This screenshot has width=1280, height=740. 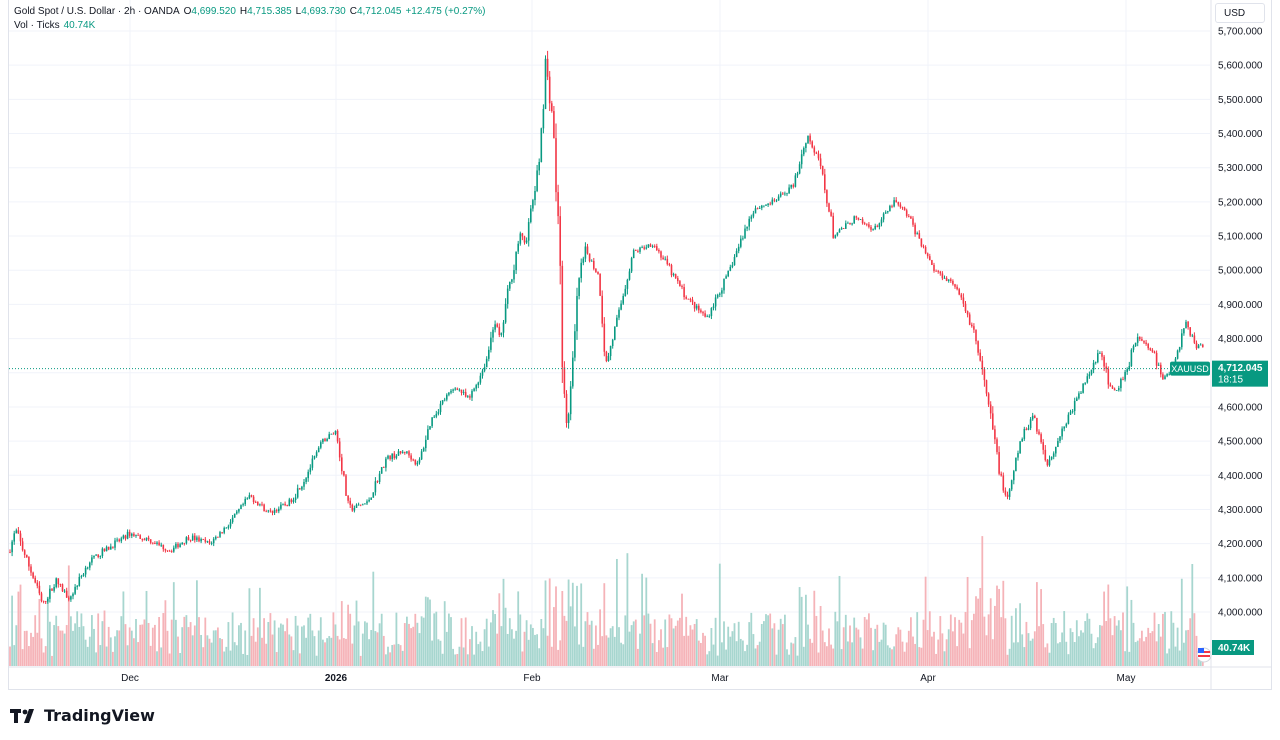 What do you see at coordinates (336, 678) in the screenshot?
I see `x-tick-label: 2026` at bounding box center [336, 678].